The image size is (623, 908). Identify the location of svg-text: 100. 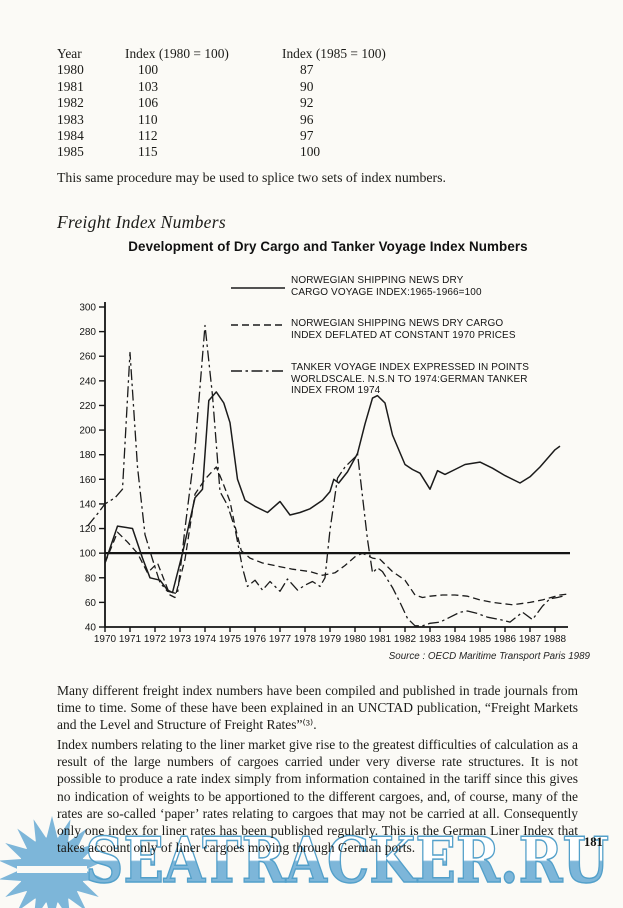
(88, 554).